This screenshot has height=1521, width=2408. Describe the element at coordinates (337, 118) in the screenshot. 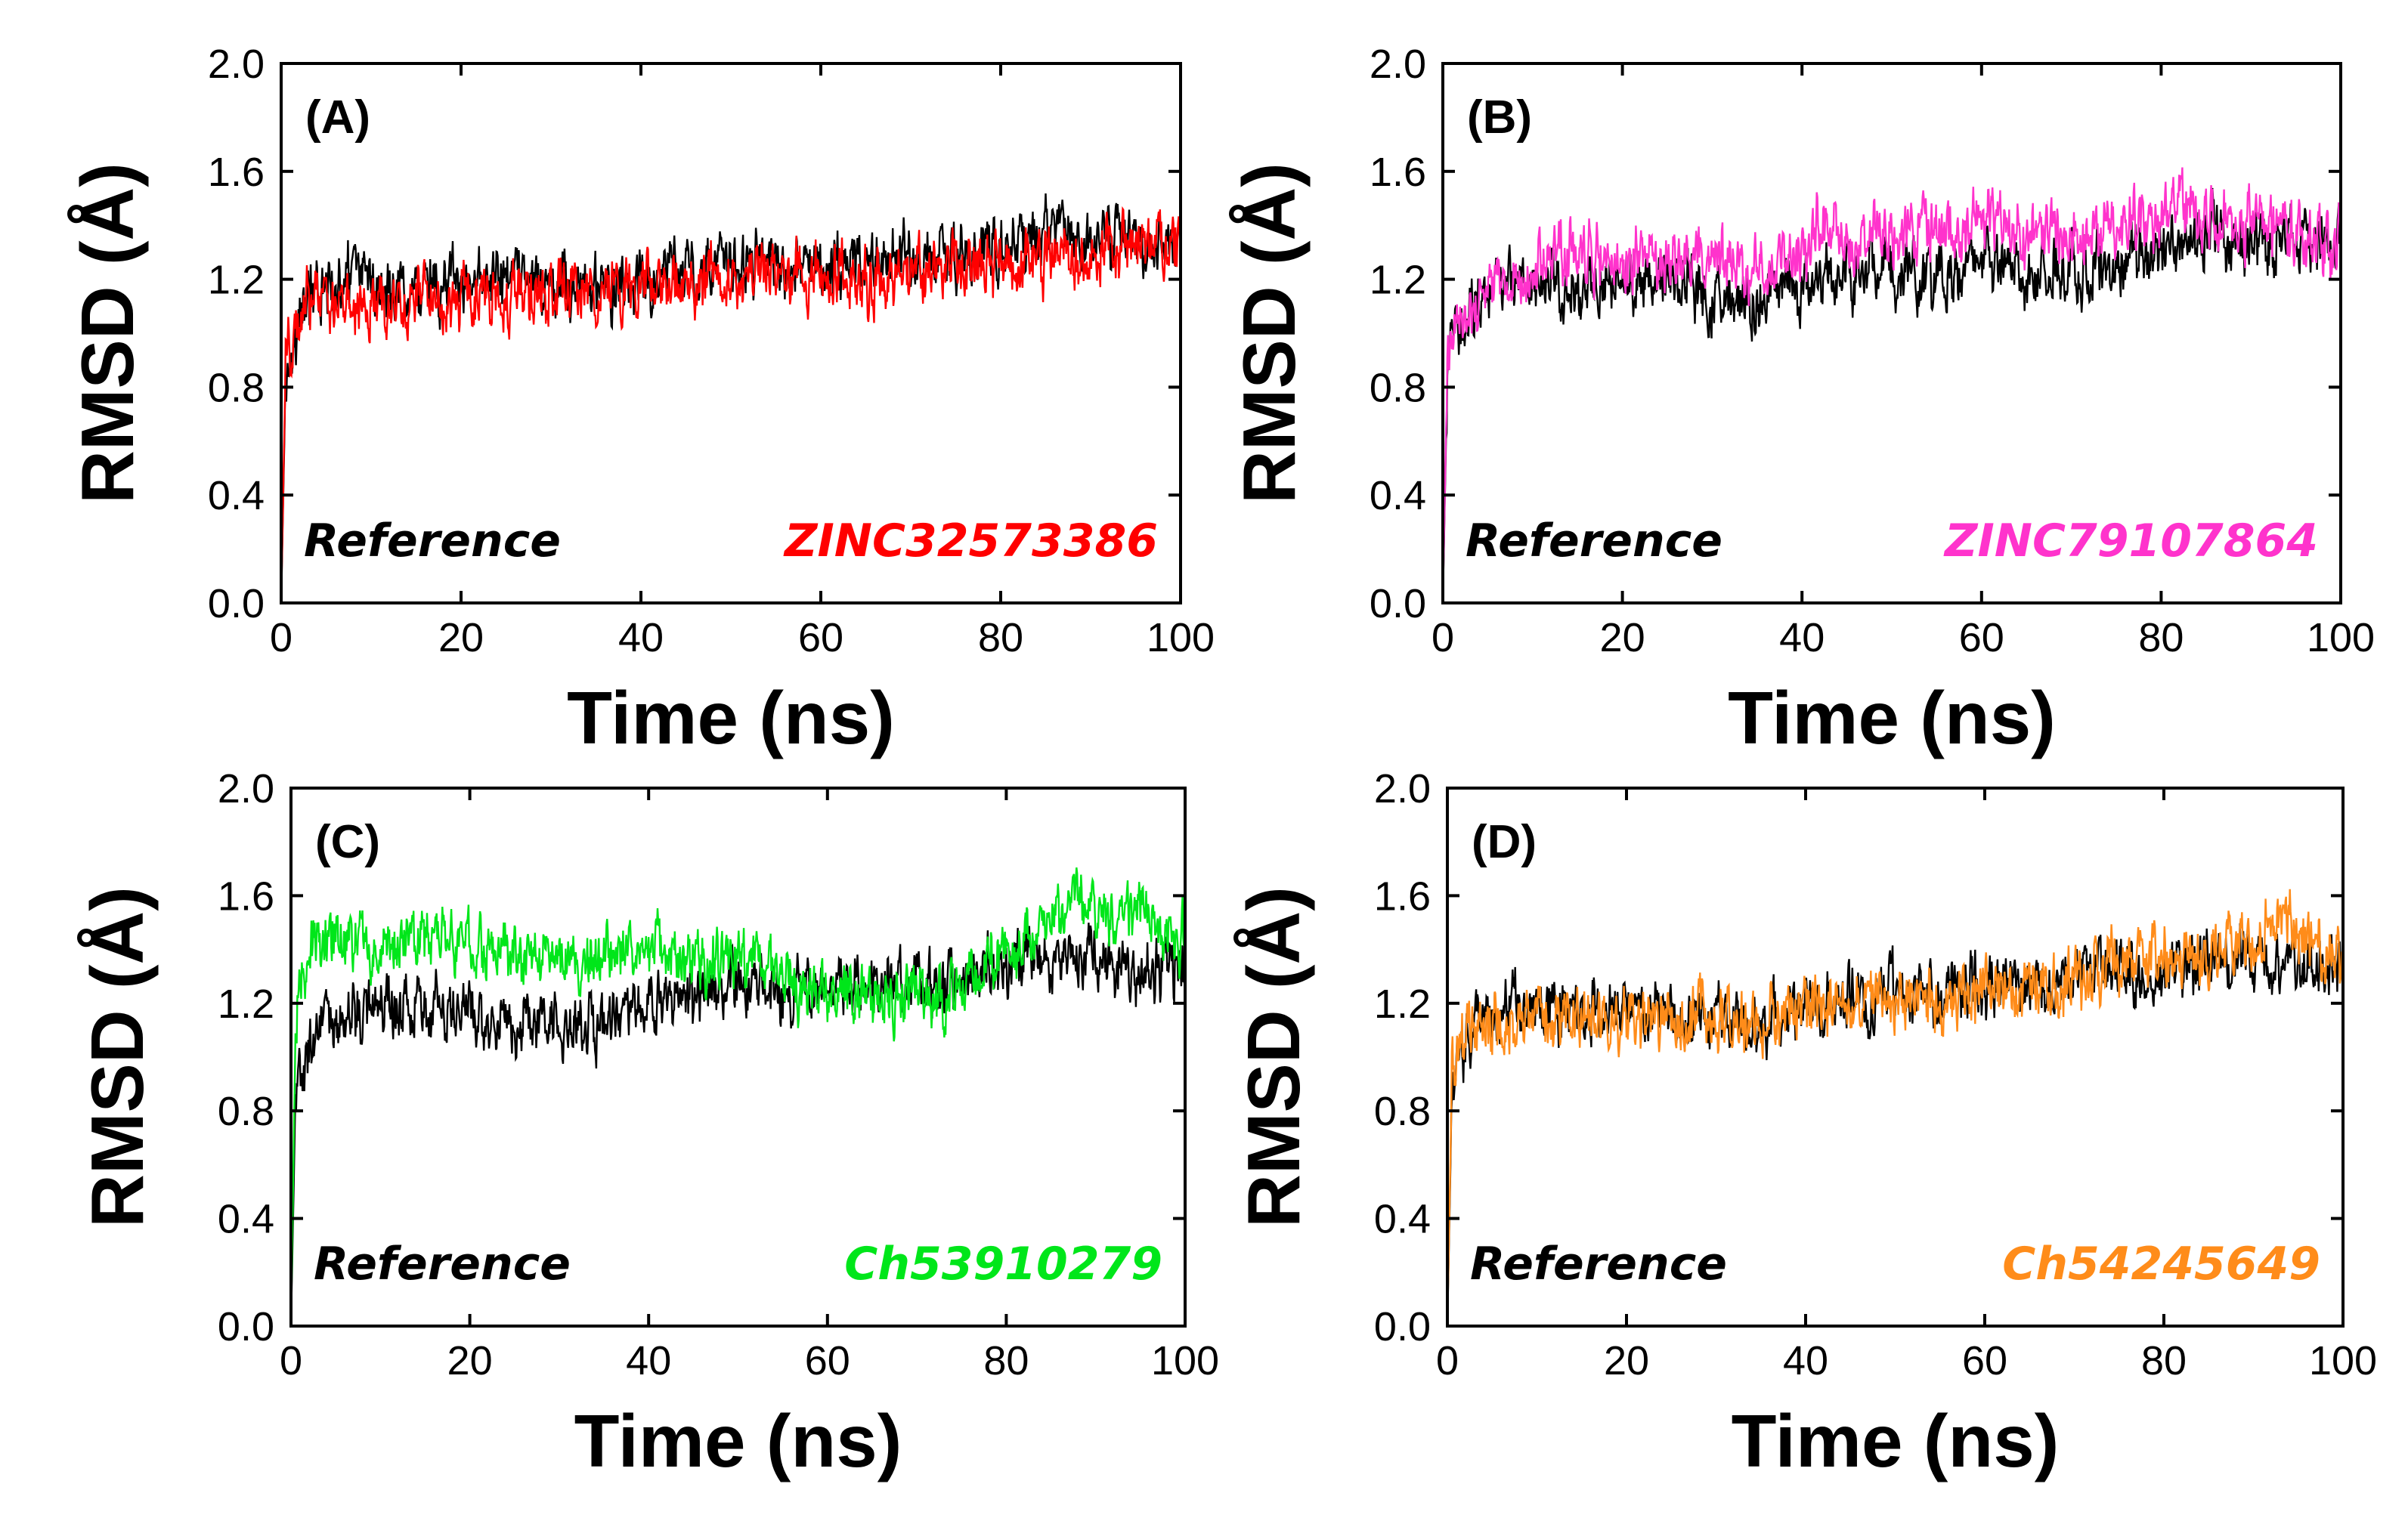

I see `panel-label: (A)` at that location.